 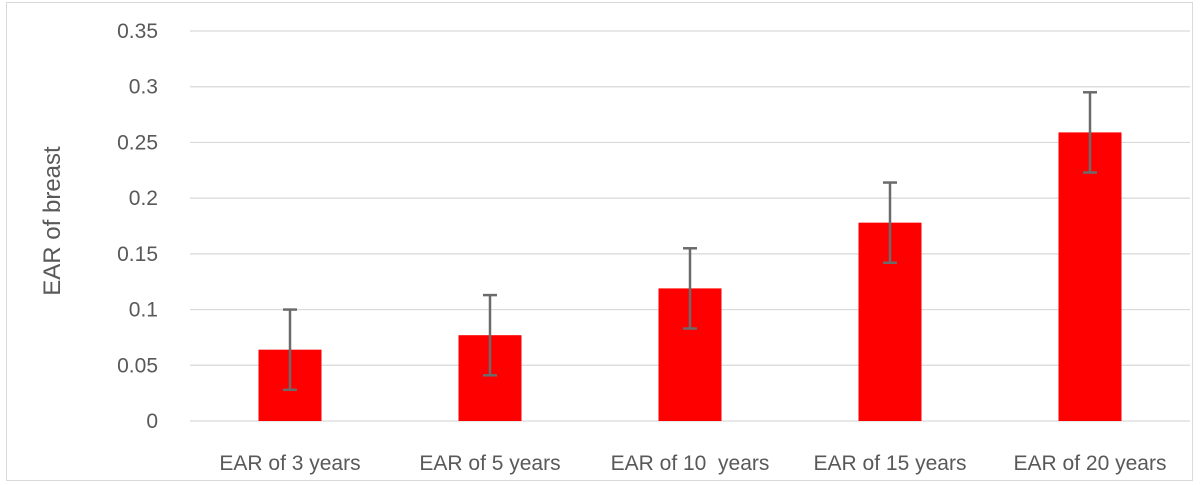 What do you see at coordinates (137, 31) in the screenshot?
I see `y-tick-label: 0.35` at bounding box center [137, 31].